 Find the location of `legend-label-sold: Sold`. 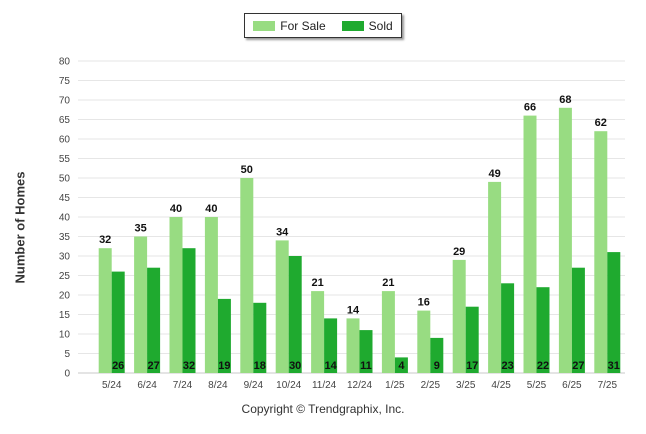

legend-label-sold: Sold is located at coordinates (380, 25).